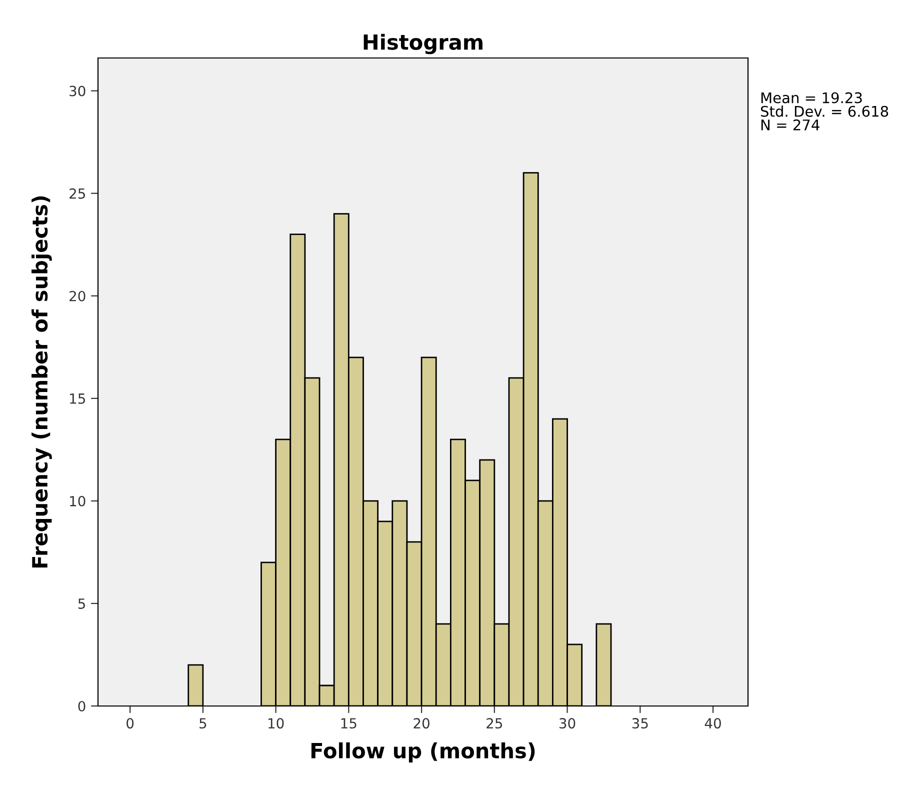  Describe the element at coordinates (640, 723) in the screenshot. I see `x-tick-label: 35` at that location.